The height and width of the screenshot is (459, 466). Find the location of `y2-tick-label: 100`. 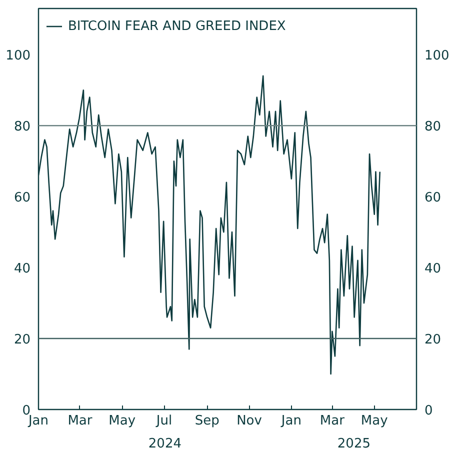

y2-tick-label: 100 is located at coordinates (437, 56).